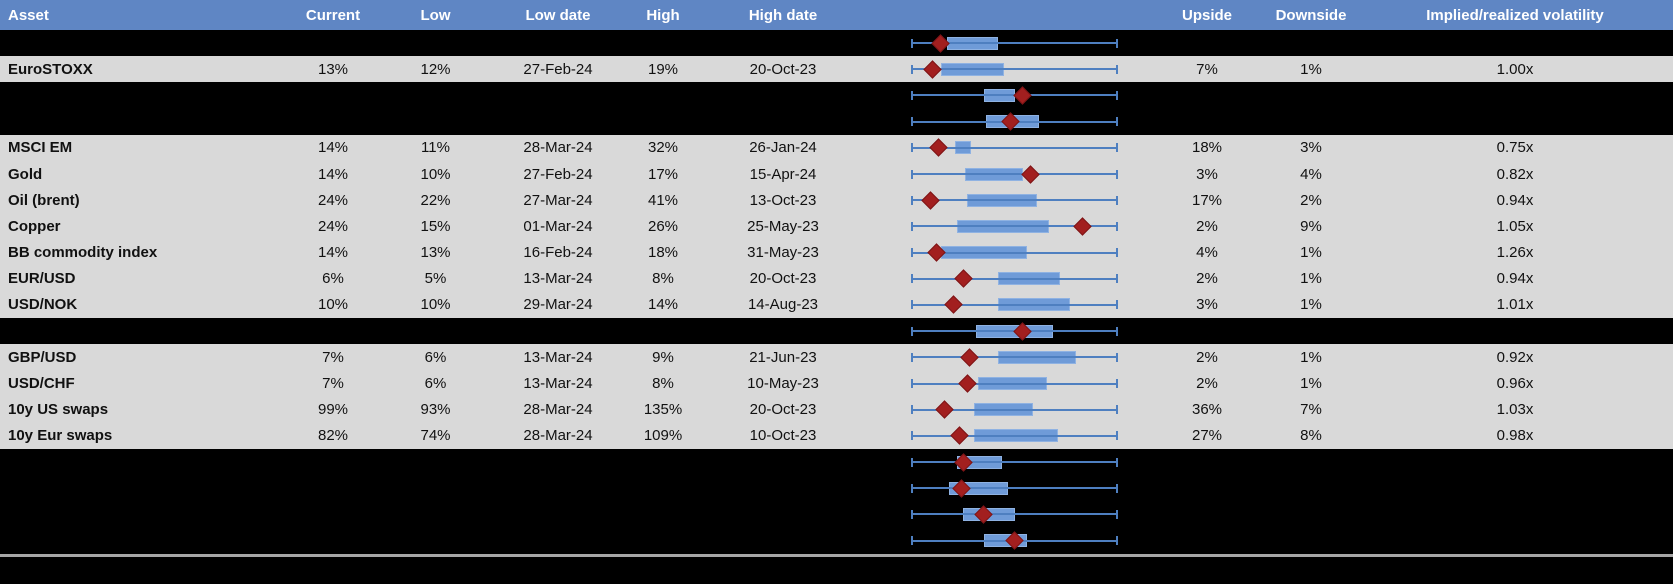  I want to click on cell-implied-realized: 0.96x, so click(1515, 384).